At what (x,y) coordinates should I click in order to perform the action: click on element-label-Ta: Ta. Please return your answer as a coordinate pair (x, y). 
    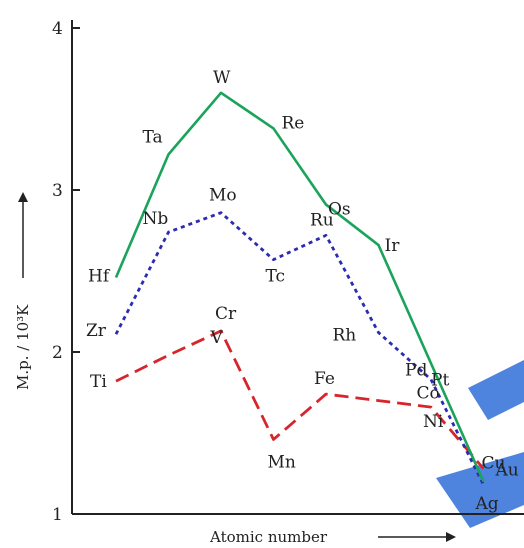
    Looking at the image, I should click on (153, 137).